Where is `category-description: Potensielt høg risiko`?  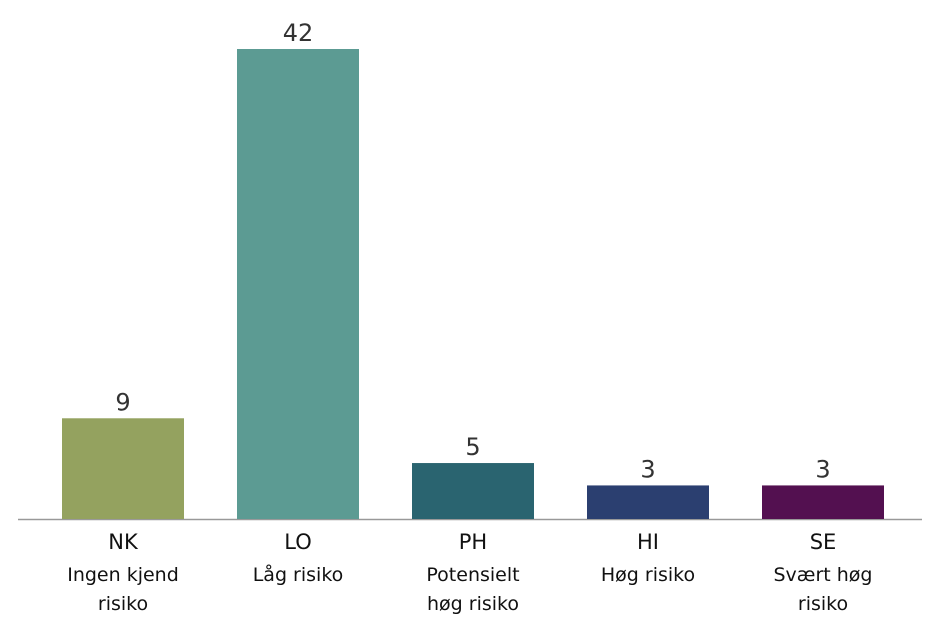 category-description: Potensielt høg risiko is located at coordinates (473, 589).